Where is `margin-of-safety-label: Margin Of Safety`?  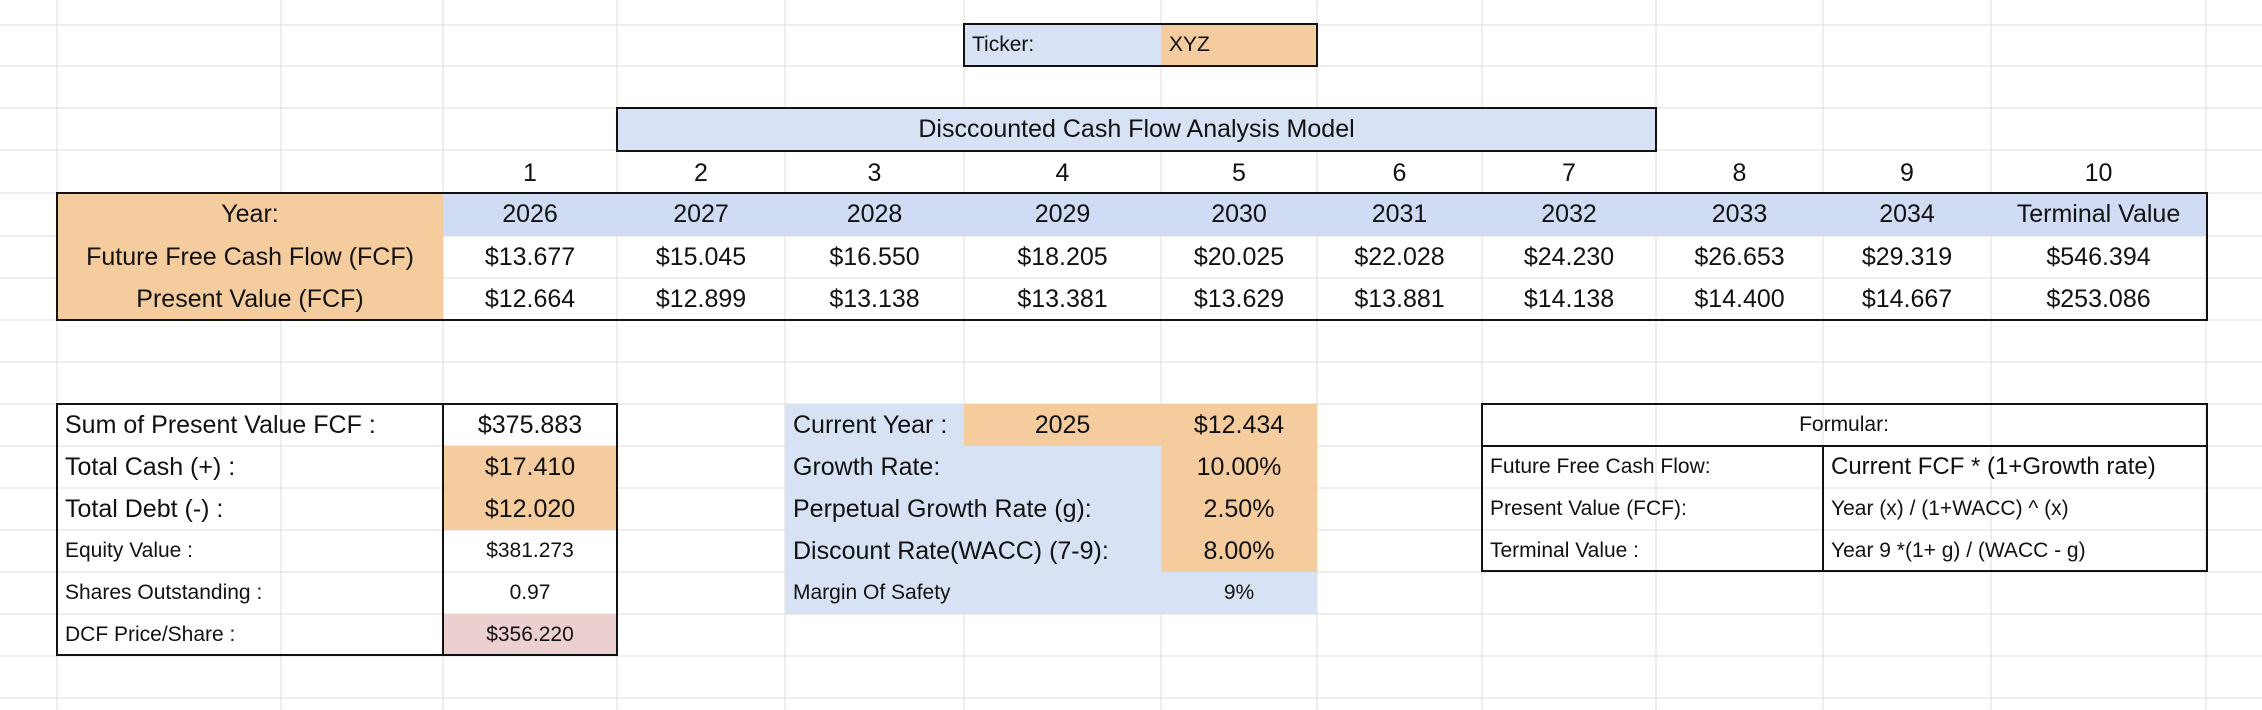
margin-of-safety-label: Margin Of Safety is located at coordinates (973, 593).